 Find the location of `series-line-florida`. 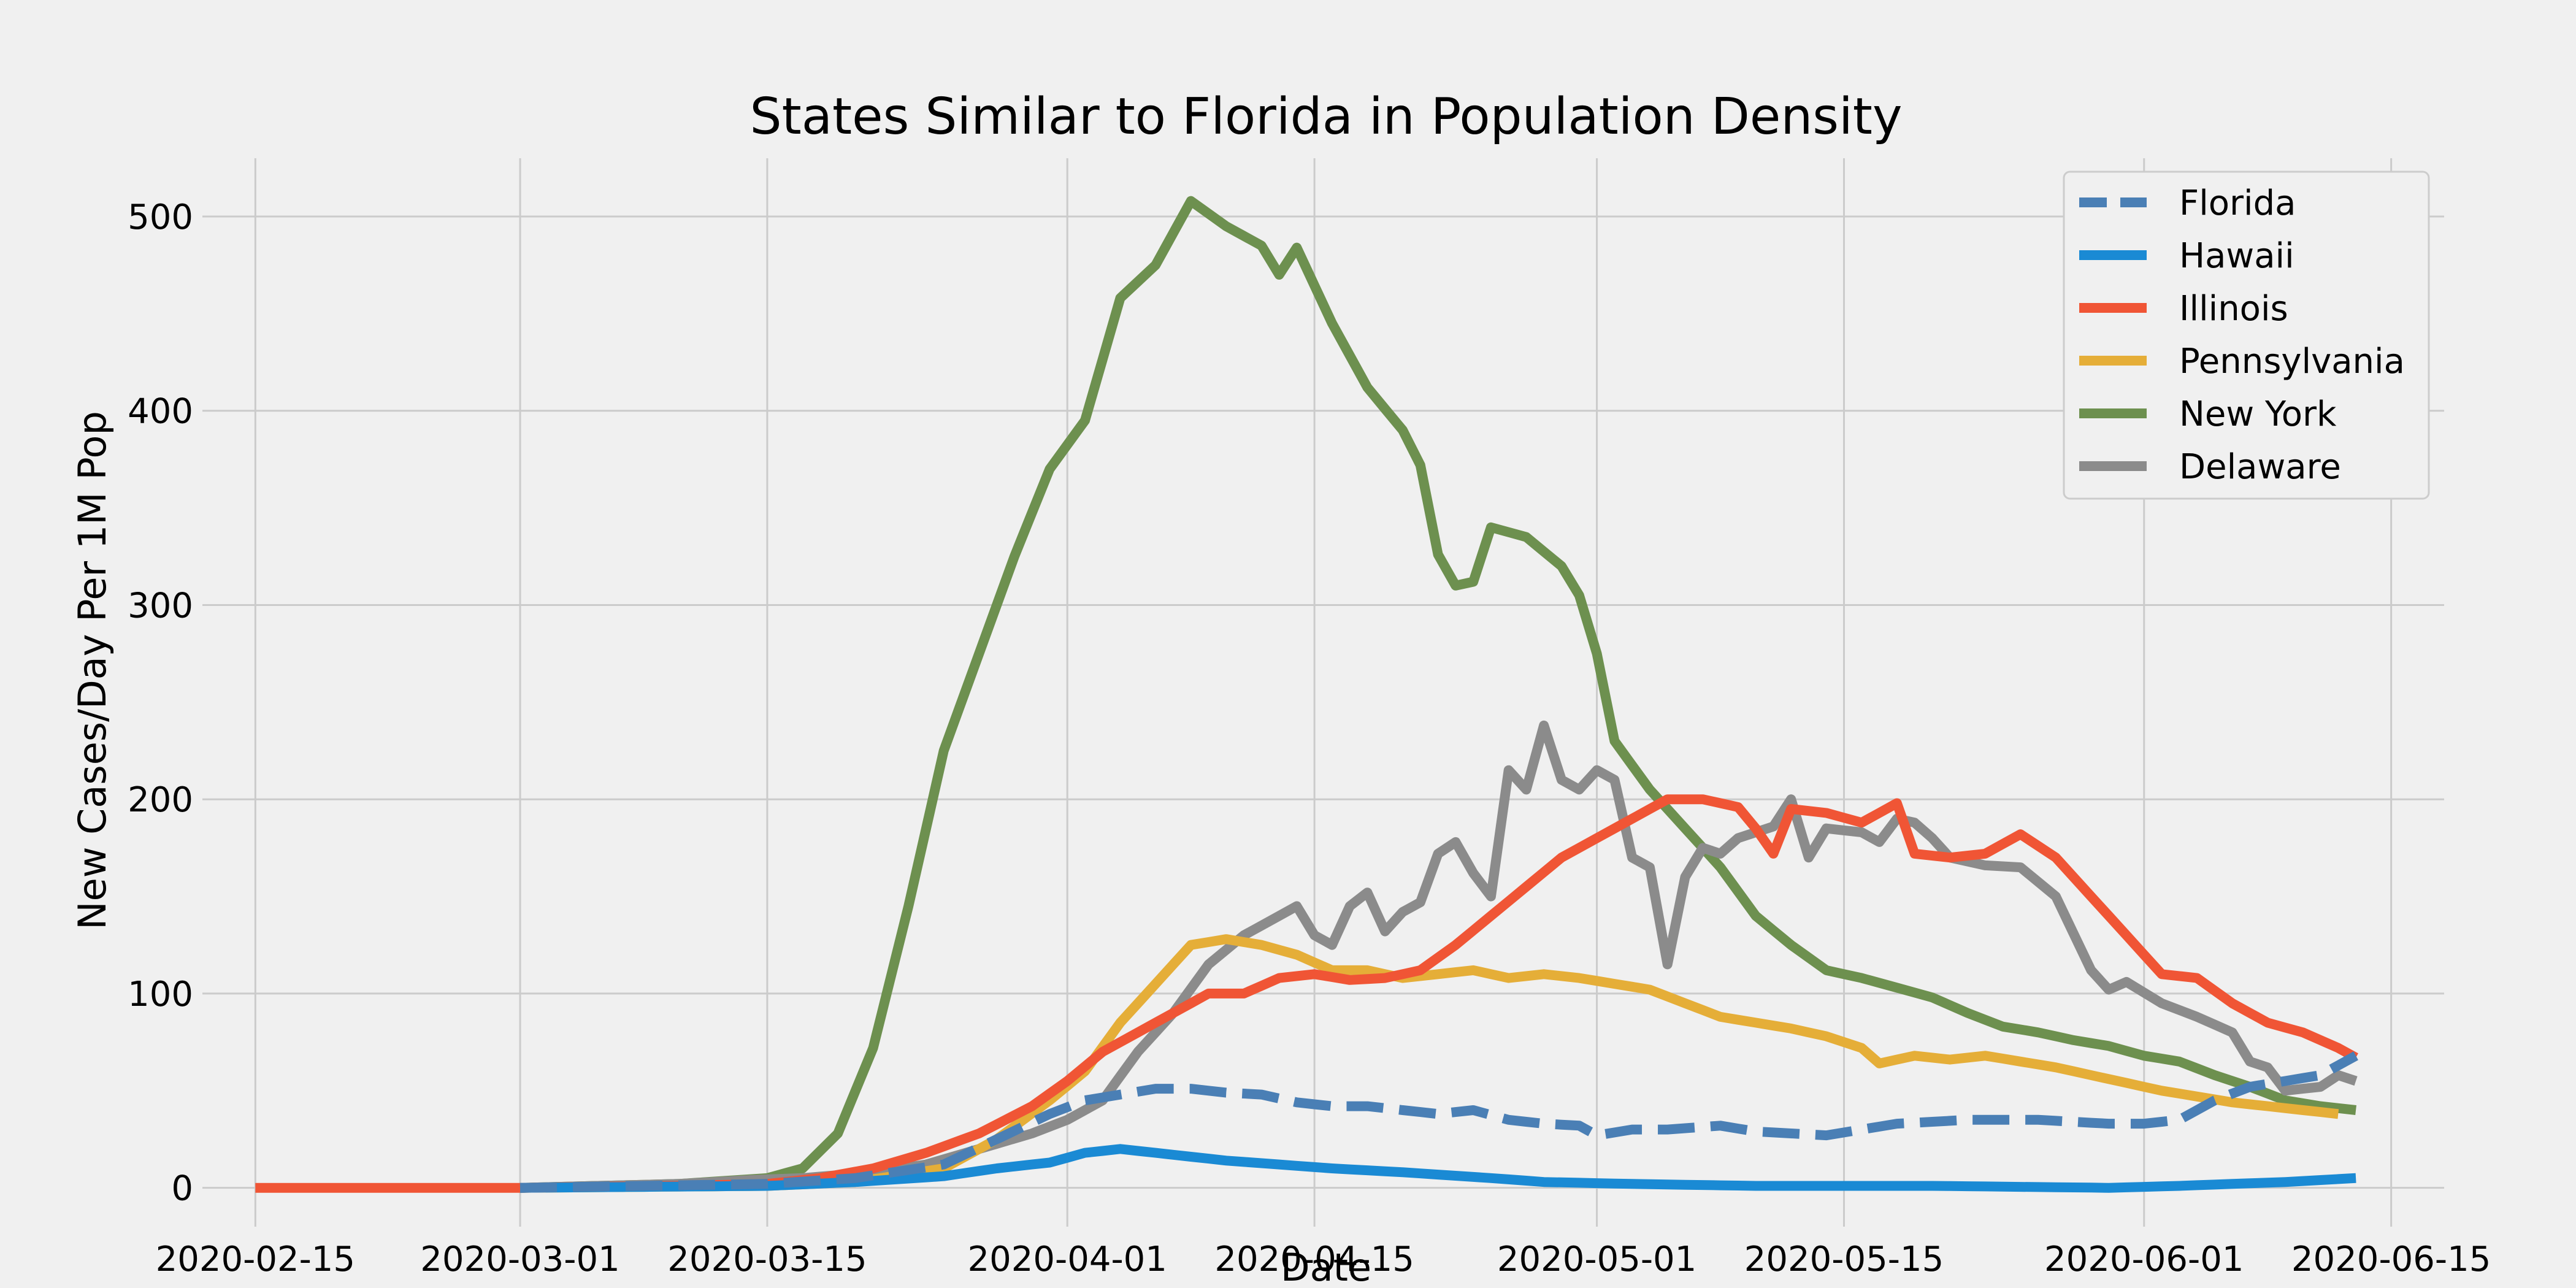

series-line-florida is located at coordinates (1438, 1122).